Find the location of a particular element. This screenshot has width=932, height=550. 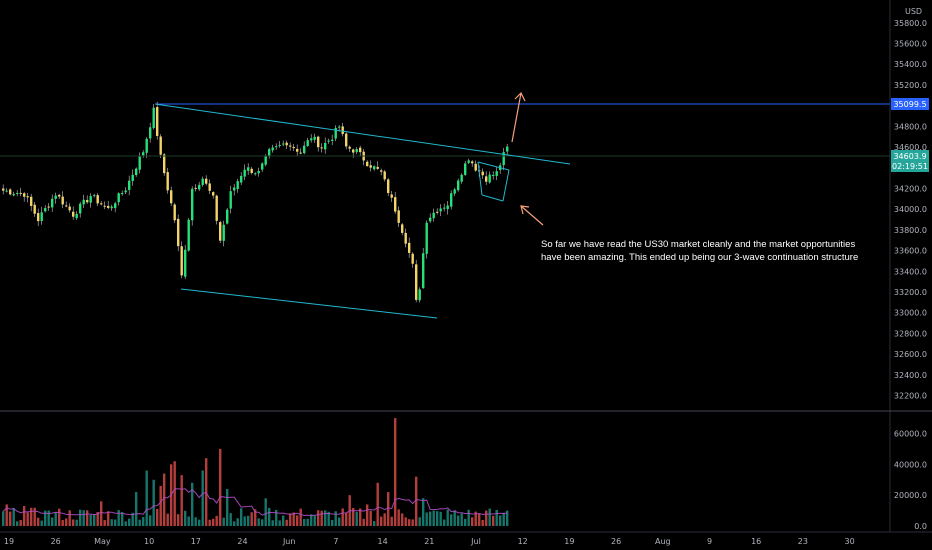

volume-axis: 60000.0 40000.0 20000.0 0.0 is located at coordinates (910, 481).